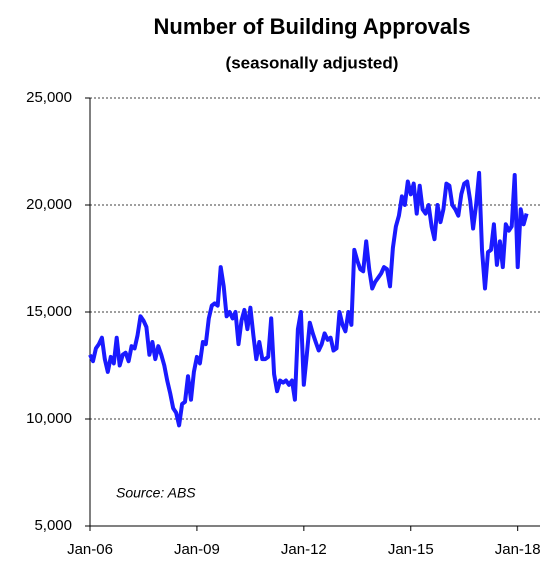 Image resolution: width=547 pixels, height=569 pixels. Describe the element at coordinates (411, 549) in the screenshot. I see `x-tick-label: Jan-15` at that location.